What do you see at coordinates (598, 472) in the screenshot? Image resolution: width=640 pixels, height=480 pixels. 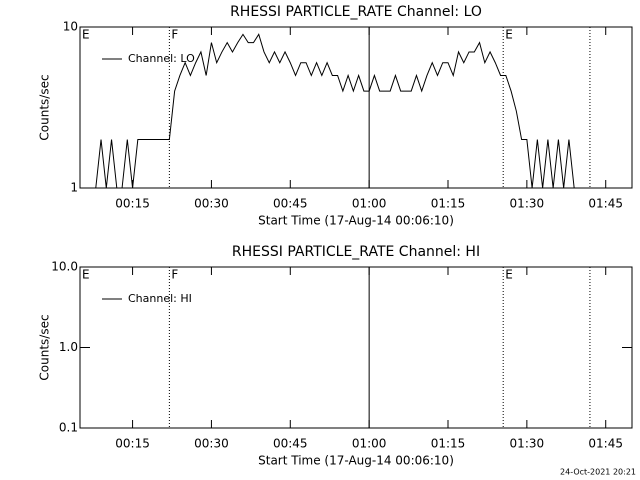 I see `footer: 24-Oct-2021 20:21` at bounding box center [598, 472].